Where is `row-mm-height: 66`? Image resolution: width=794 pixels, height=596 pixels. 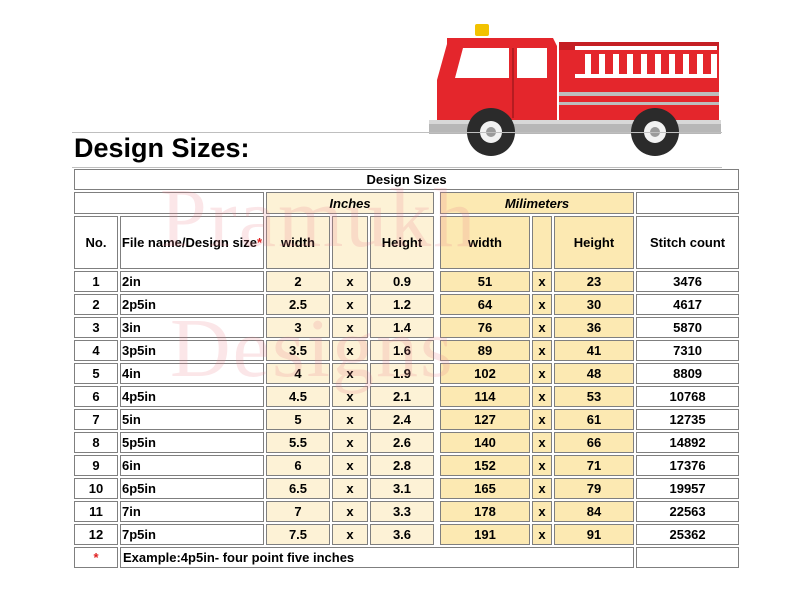
row-mm-height: 66 is located at coordinates (594, 442).